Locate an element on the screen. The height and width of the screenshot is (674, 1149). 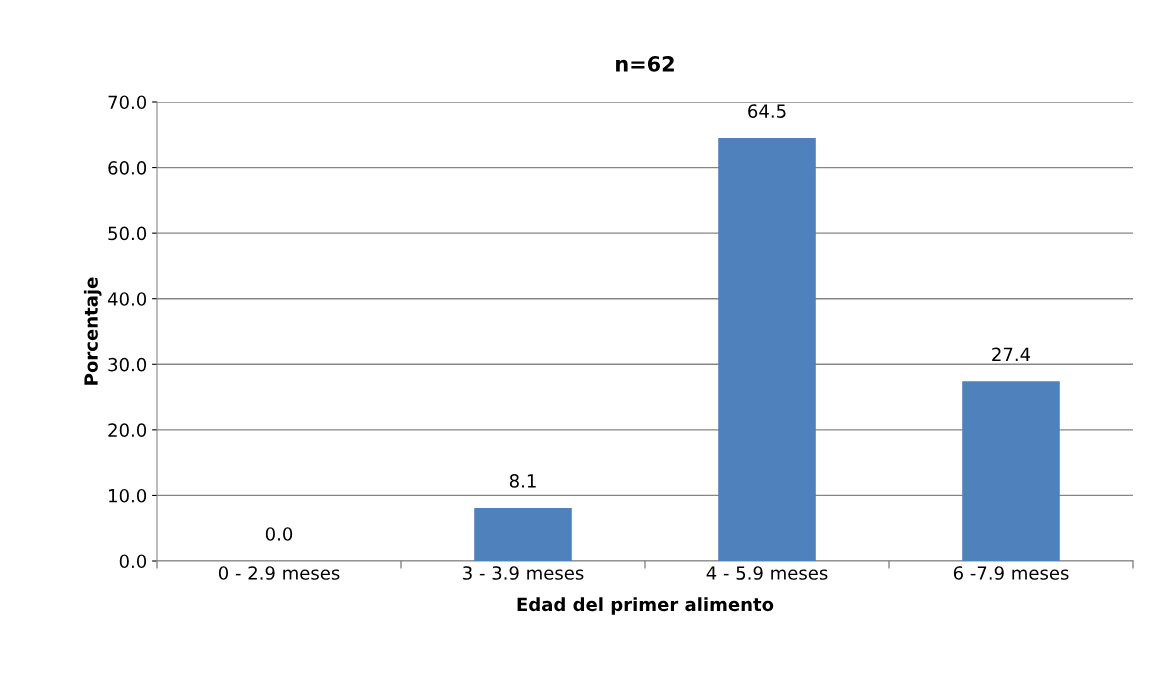
data-label: 64.5 is located at coordinates (767, 111).